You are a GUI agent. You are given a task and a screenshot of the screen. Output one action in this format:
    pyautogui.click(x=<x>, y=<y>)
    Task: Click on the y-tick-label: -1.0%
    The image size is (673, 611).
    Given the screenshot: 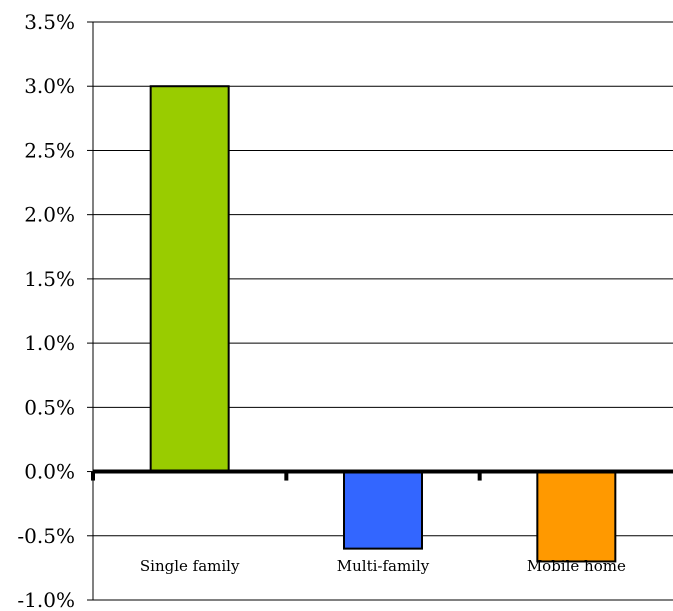 What is the action you would take?
    pyautogui.click(x=46, y=599)
    